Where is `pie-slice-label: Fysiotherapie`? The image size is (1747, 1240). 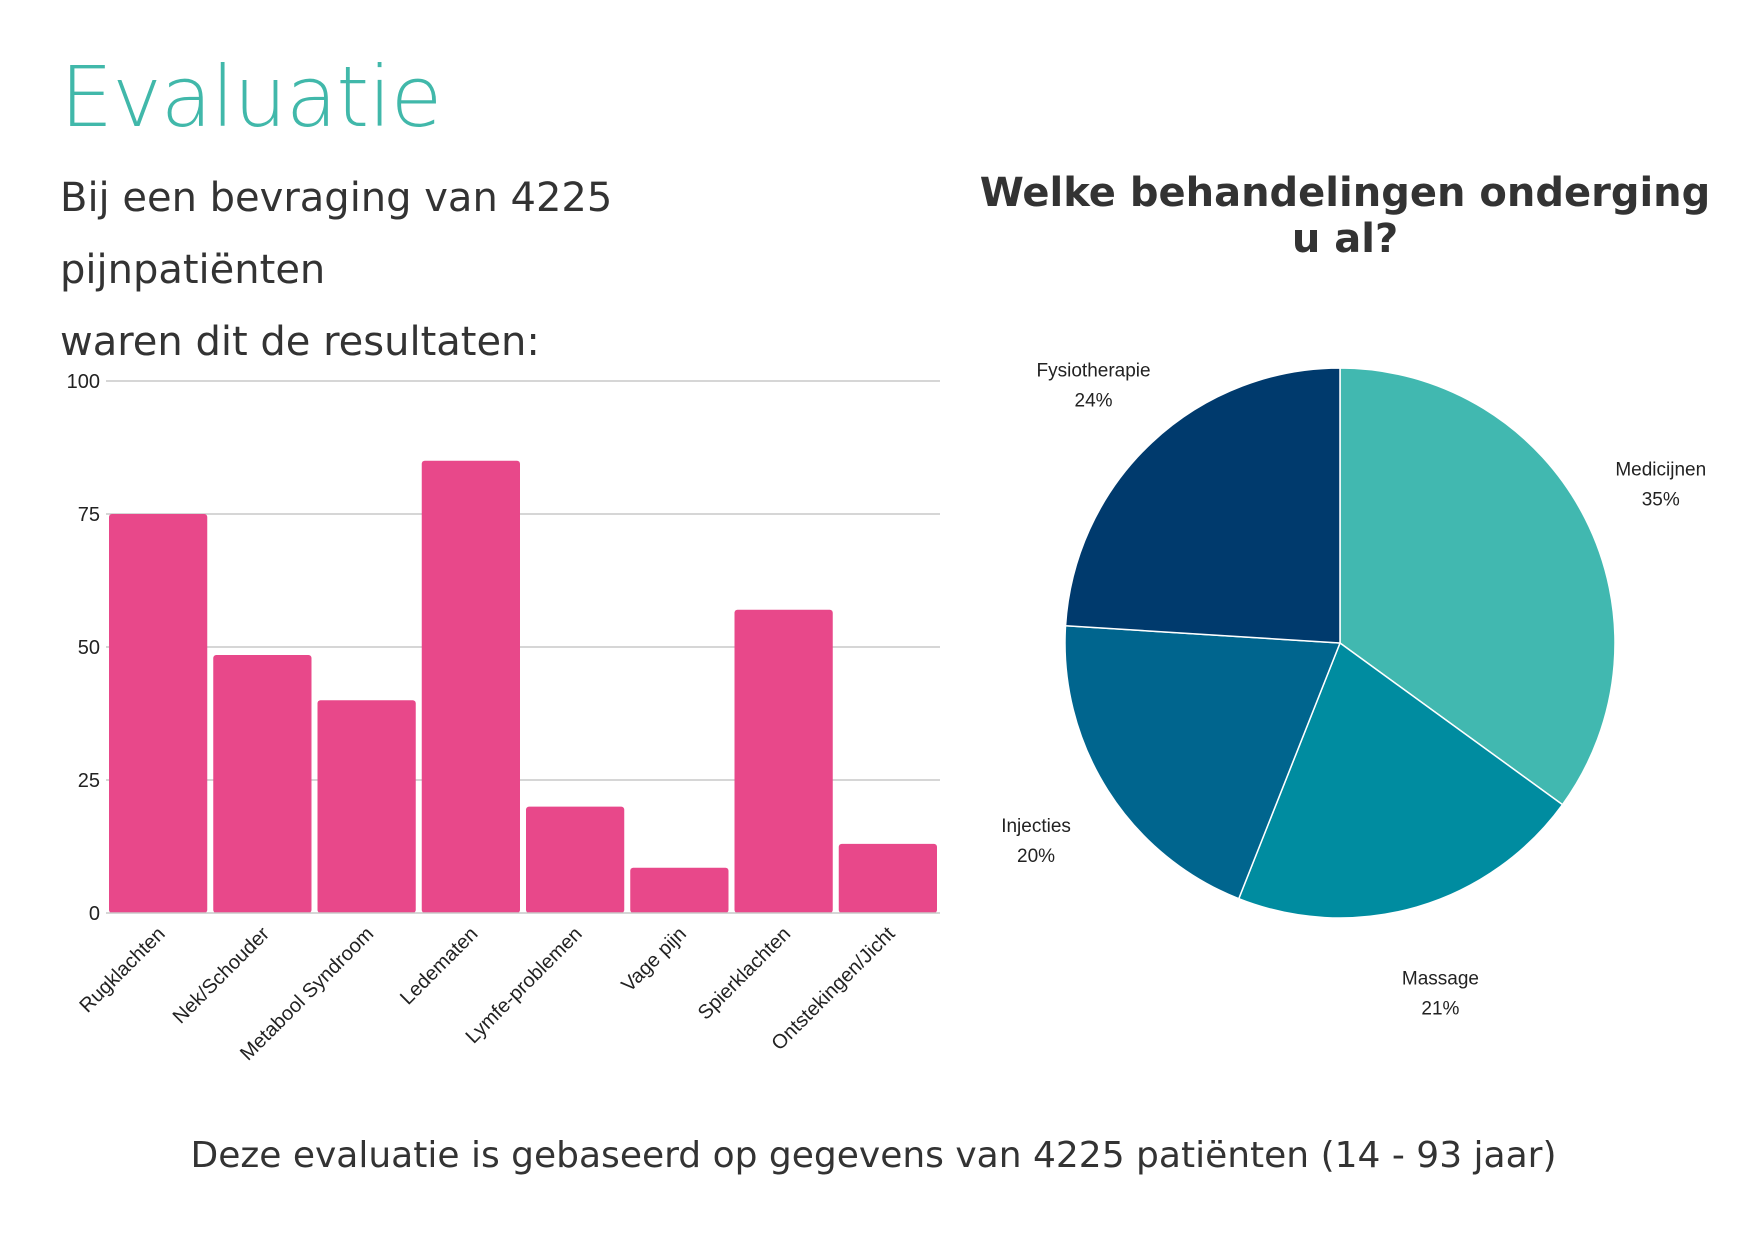
pie-slice-label: Fysiotherapie is located at coordinates (1094, 371).